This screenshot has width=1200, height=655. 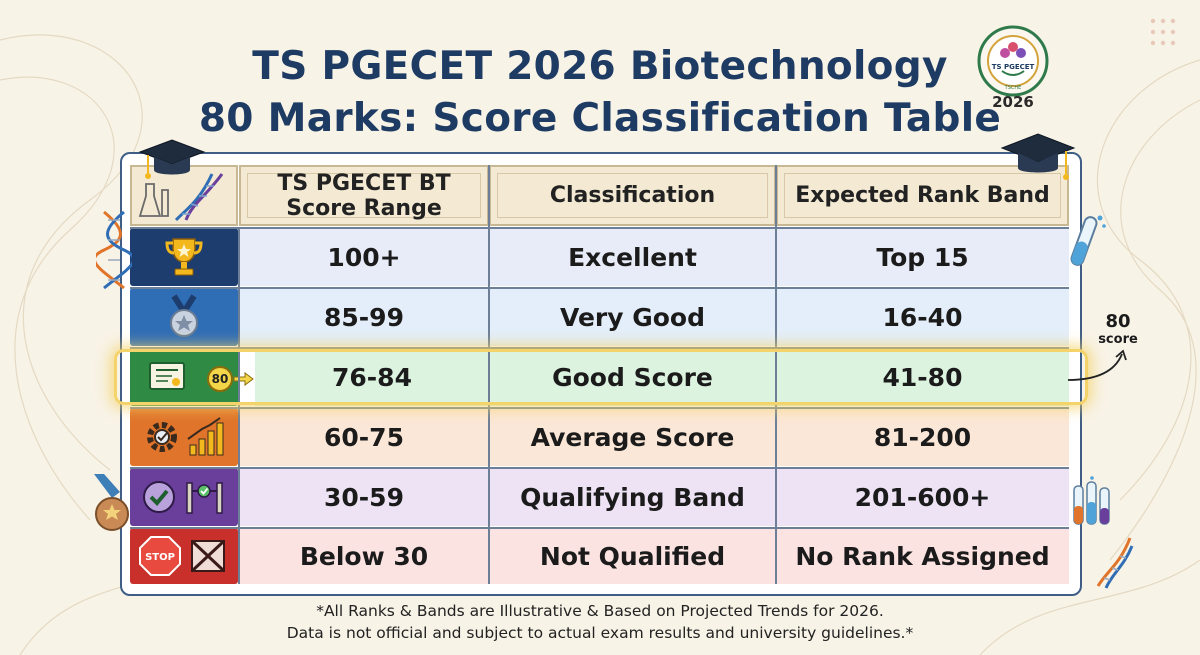 I want to click on score-callout-word: score, so click(x=1118, y=339).